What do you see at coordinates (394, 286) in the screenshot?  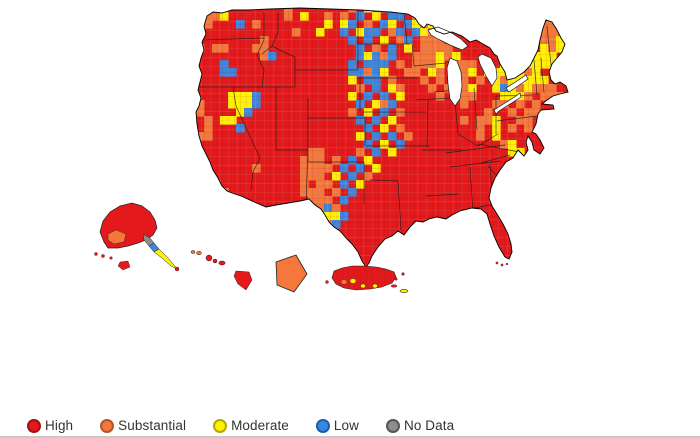 I see `vieques-island` at bounding box center [394, 286].